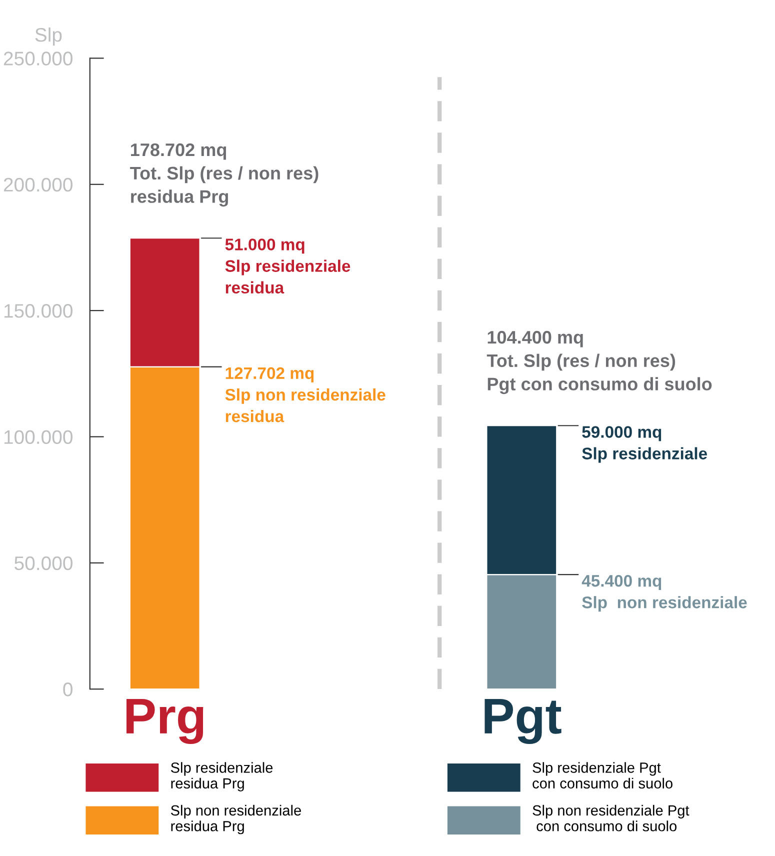  I want to click on total-label: 104.400 mq Tot. Slp (res / non res) Pgt con consumo di suolo, so click(599, 362).